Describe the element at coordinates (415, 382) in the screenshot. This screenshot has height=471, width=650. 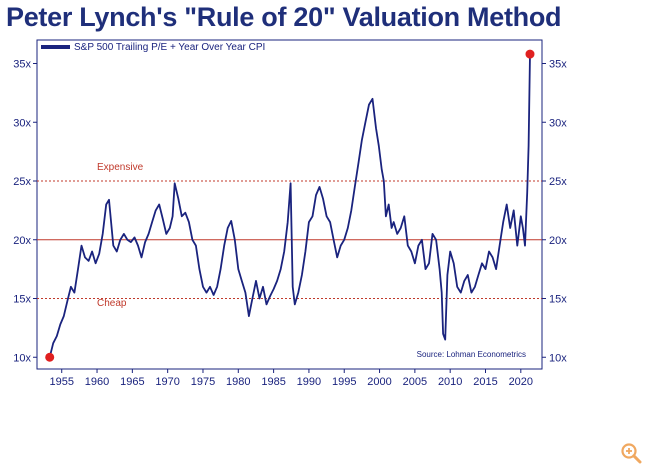
I see `x-tick-label: 2005` at that location.